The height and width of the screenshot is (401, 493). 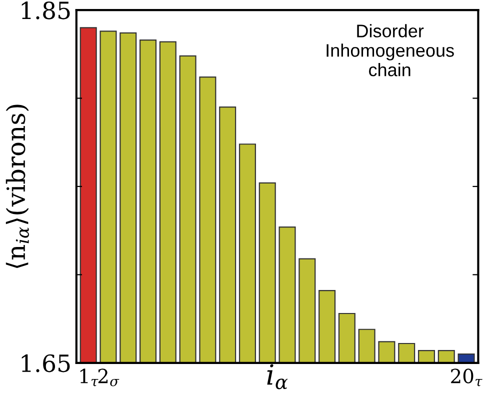 What do you see at coordinates (46, 363) in the screenshot?
I see `y-tick-label: 1.65` at bounding box center [46, 363].